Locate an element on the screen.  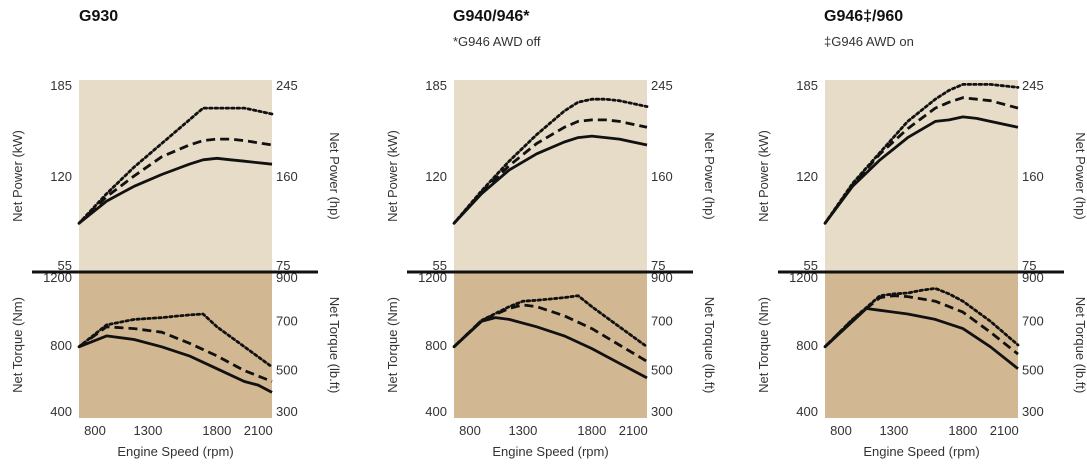
chart-note: ‡G946 AWD on is located at coordinates (869, 41).